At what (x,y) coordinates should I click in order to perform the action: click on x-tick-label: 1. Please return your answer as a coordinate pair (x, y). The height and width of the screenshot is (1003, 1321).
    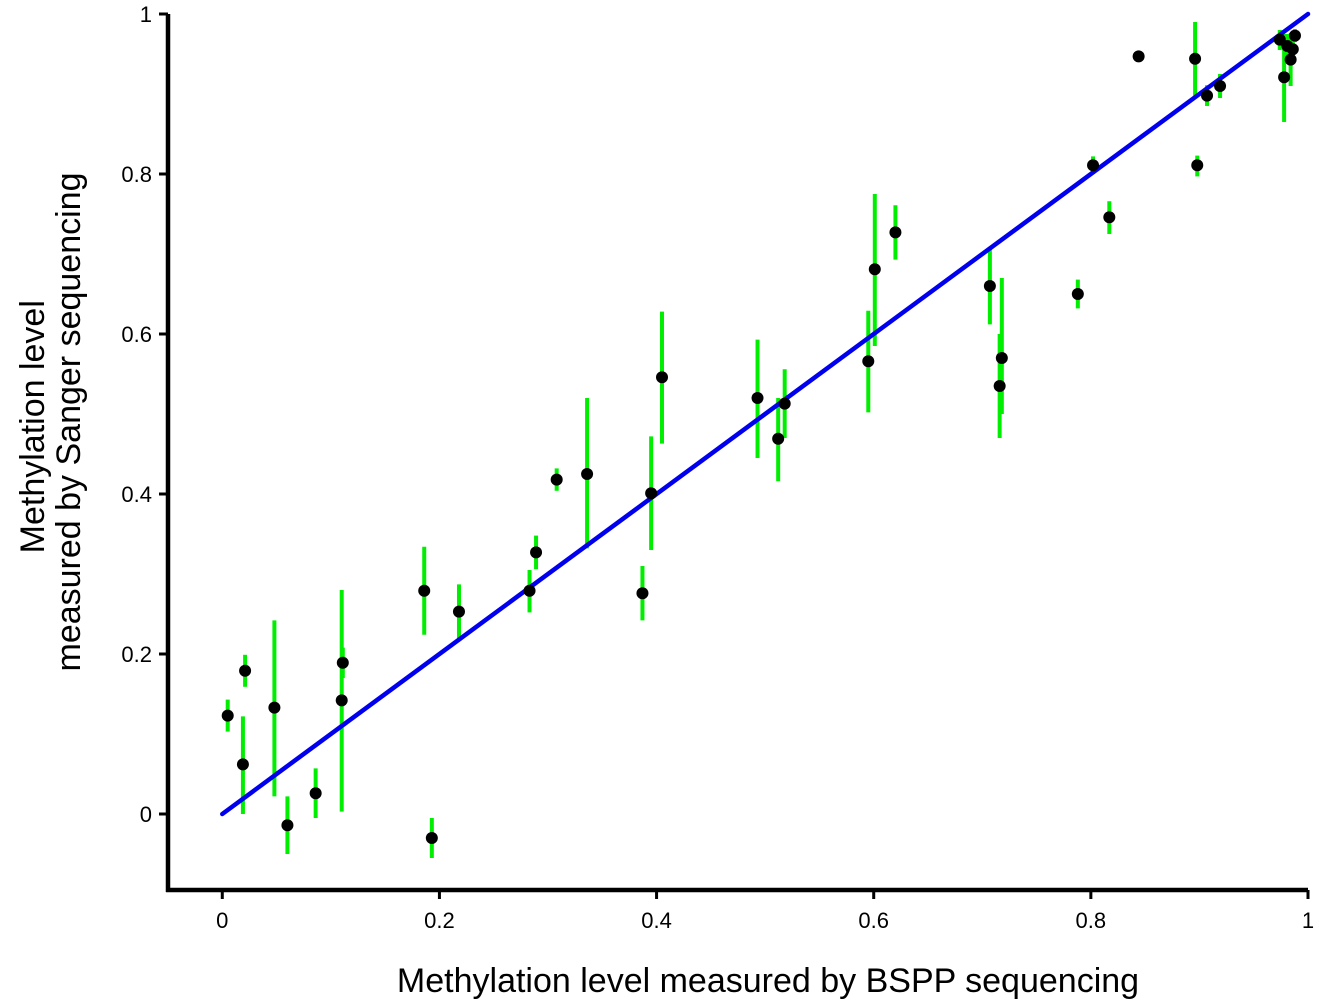
    Looking at the image, I should click on (1308, 920).